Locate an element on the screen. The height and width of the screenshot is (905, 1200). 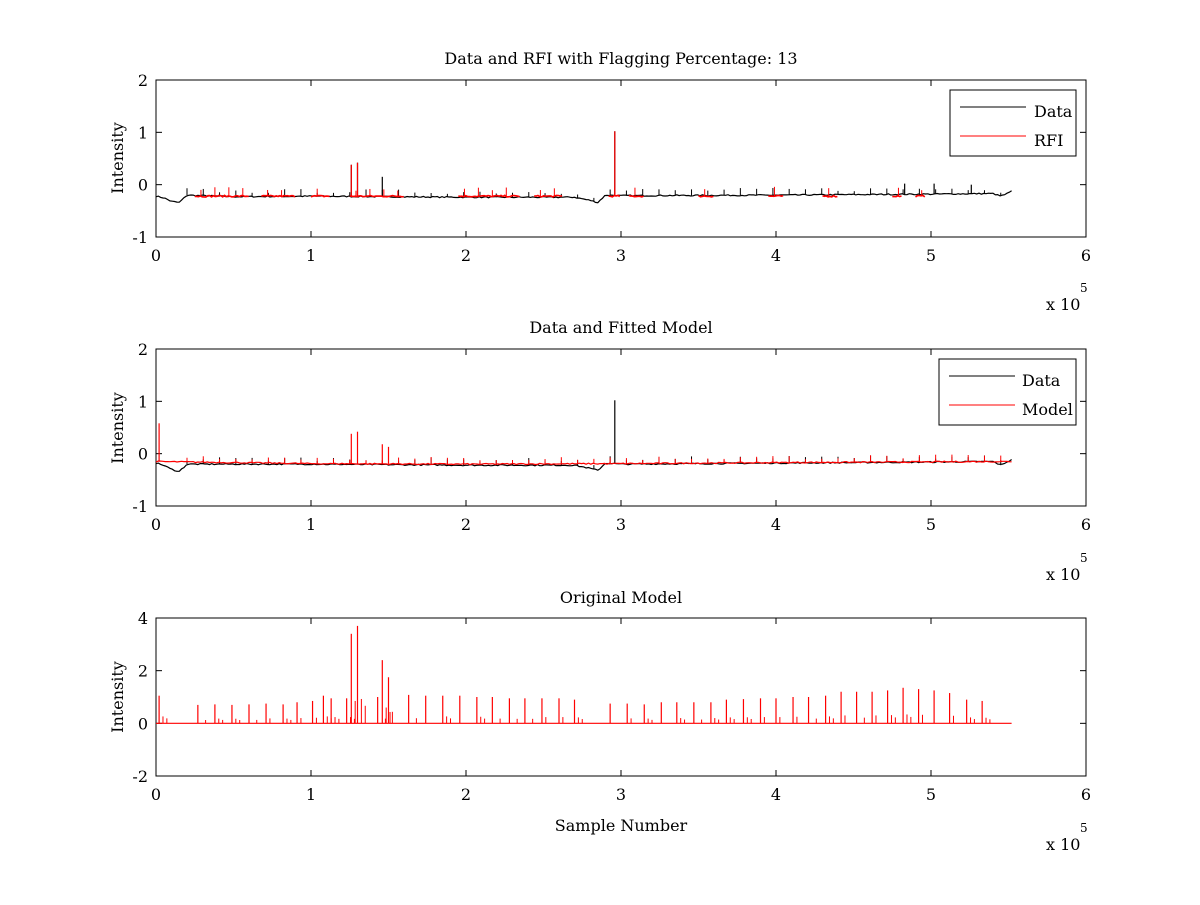
panel-3-xtick-label: 1 is located at coordinates (311, 794).